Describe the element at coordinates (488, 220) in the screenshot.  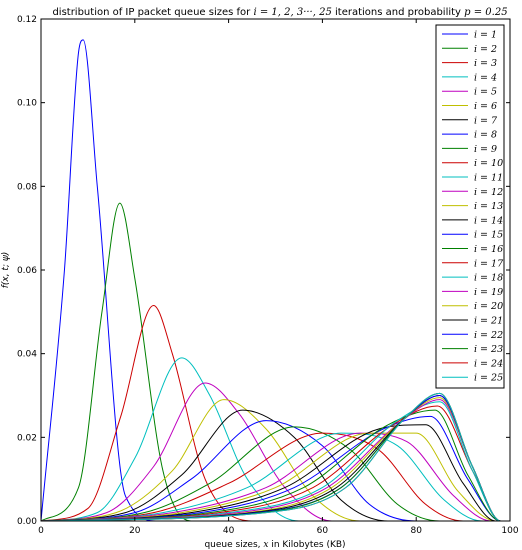
I see `legend-label: i = 14` at that location.